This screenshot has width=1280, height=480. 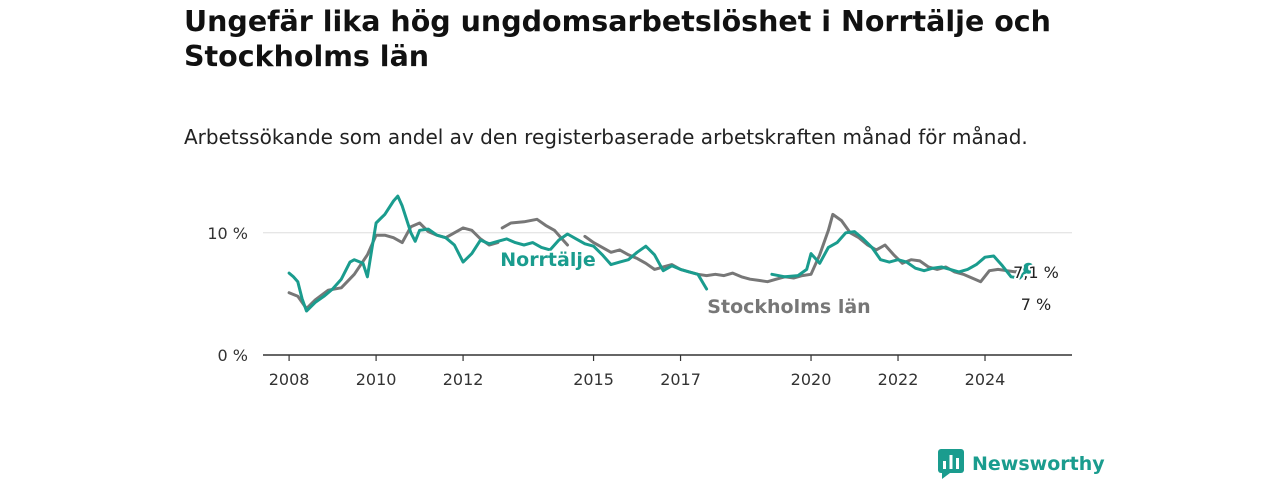 I want to click on endpoint-marker, so click(x=1029, y=268).